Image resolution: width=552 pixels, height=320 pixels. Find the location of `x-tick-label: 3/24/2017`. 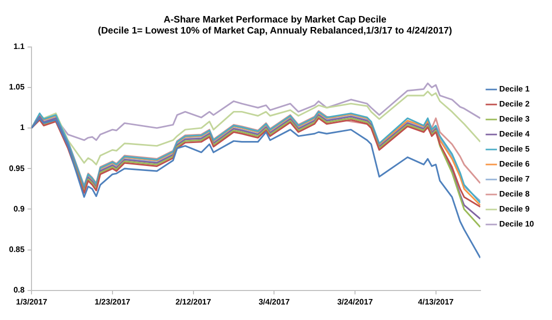

x-tick-label: 3/24/2017 is located at coordinates (355, 301).